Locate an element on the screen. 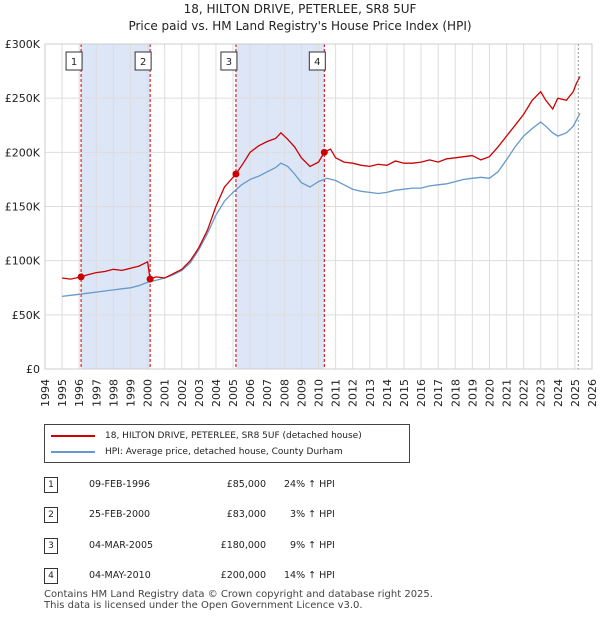  x-tick-label: 2024 is located at coordinates (558, 393).